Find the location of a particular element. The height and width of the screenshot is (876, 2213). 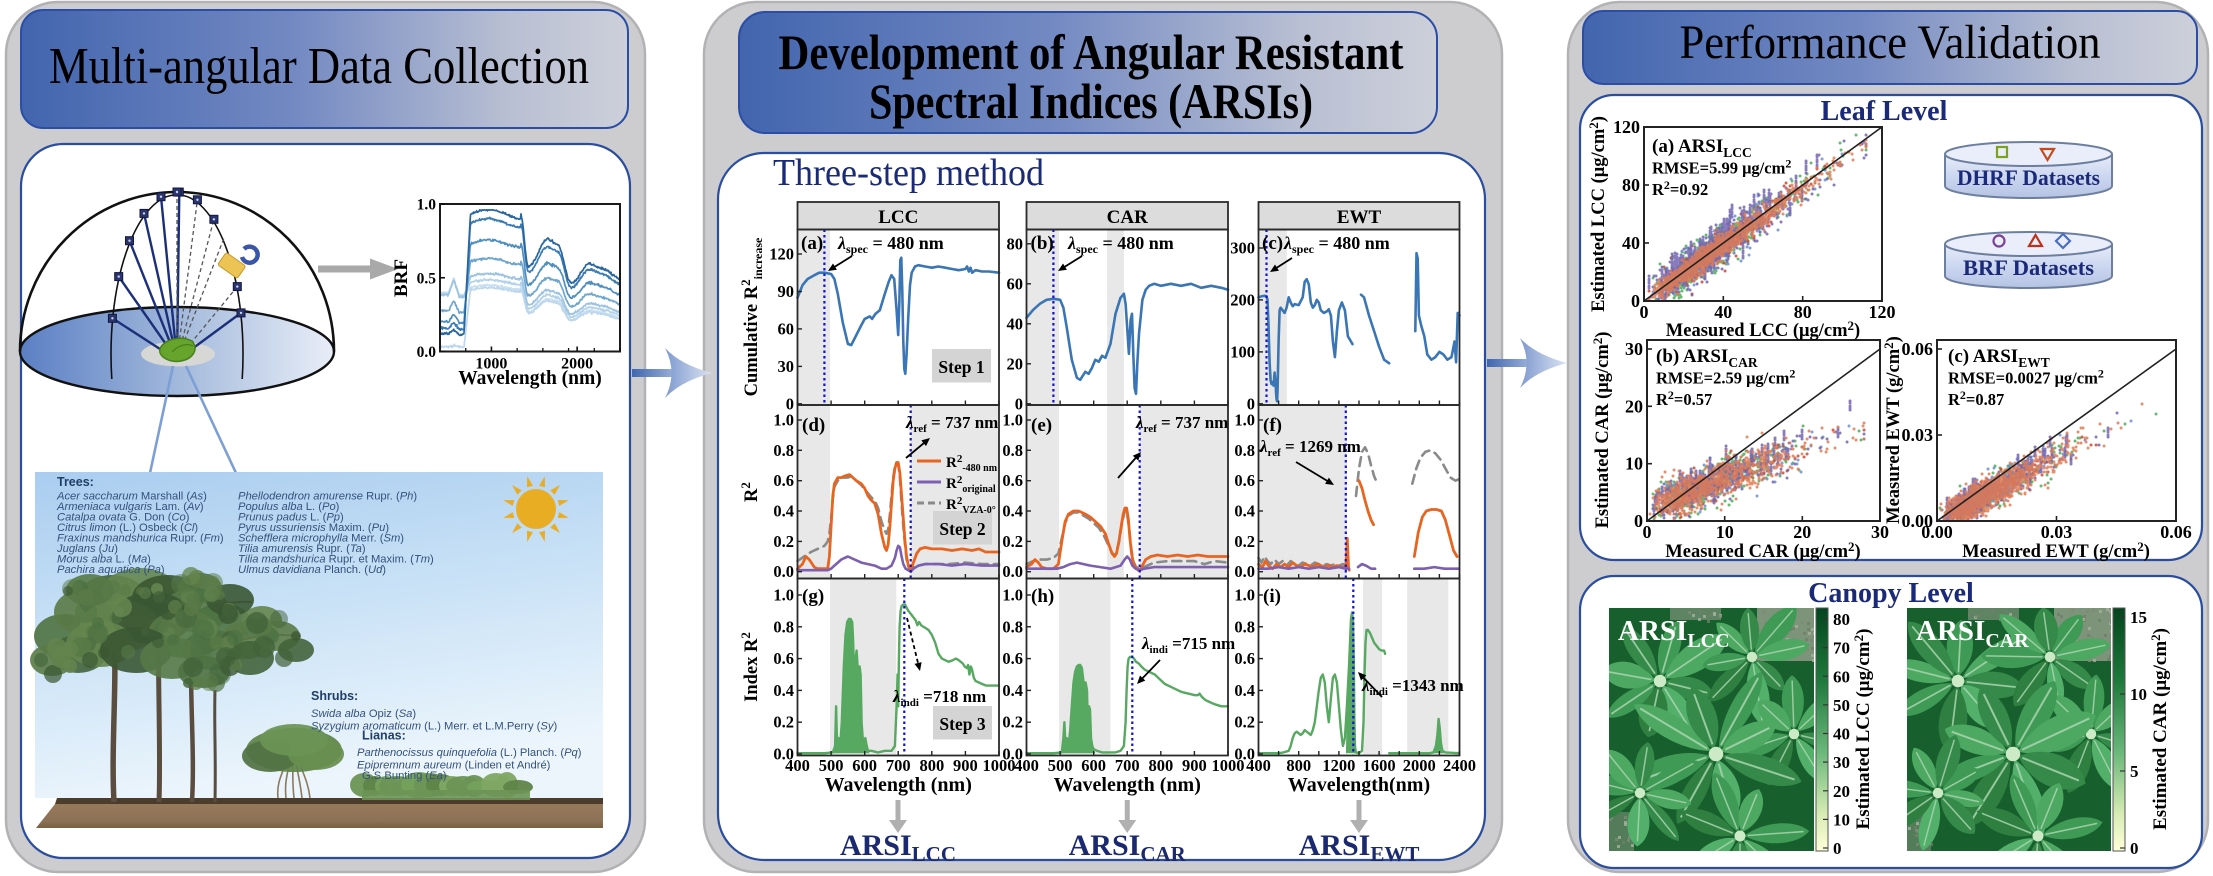

svg-text: Ulmus davidiana Planch. (Ud) is located at coordinates (312, 570).